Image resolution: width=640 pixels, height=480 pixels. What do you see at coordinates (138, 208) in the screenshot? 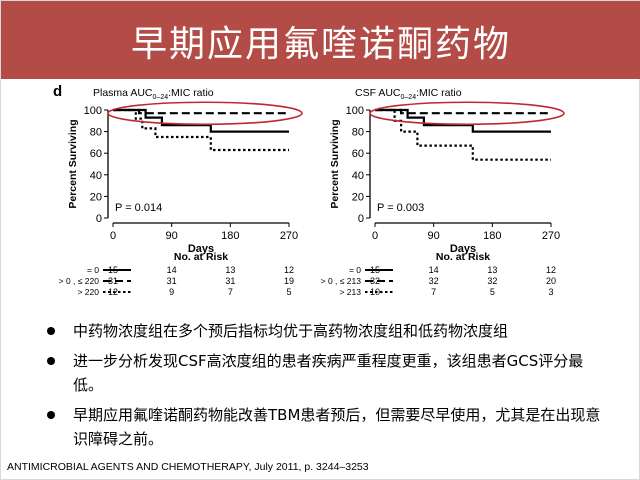
I see `p-value-label: P = 0.014` at bounding box center [138, 208].